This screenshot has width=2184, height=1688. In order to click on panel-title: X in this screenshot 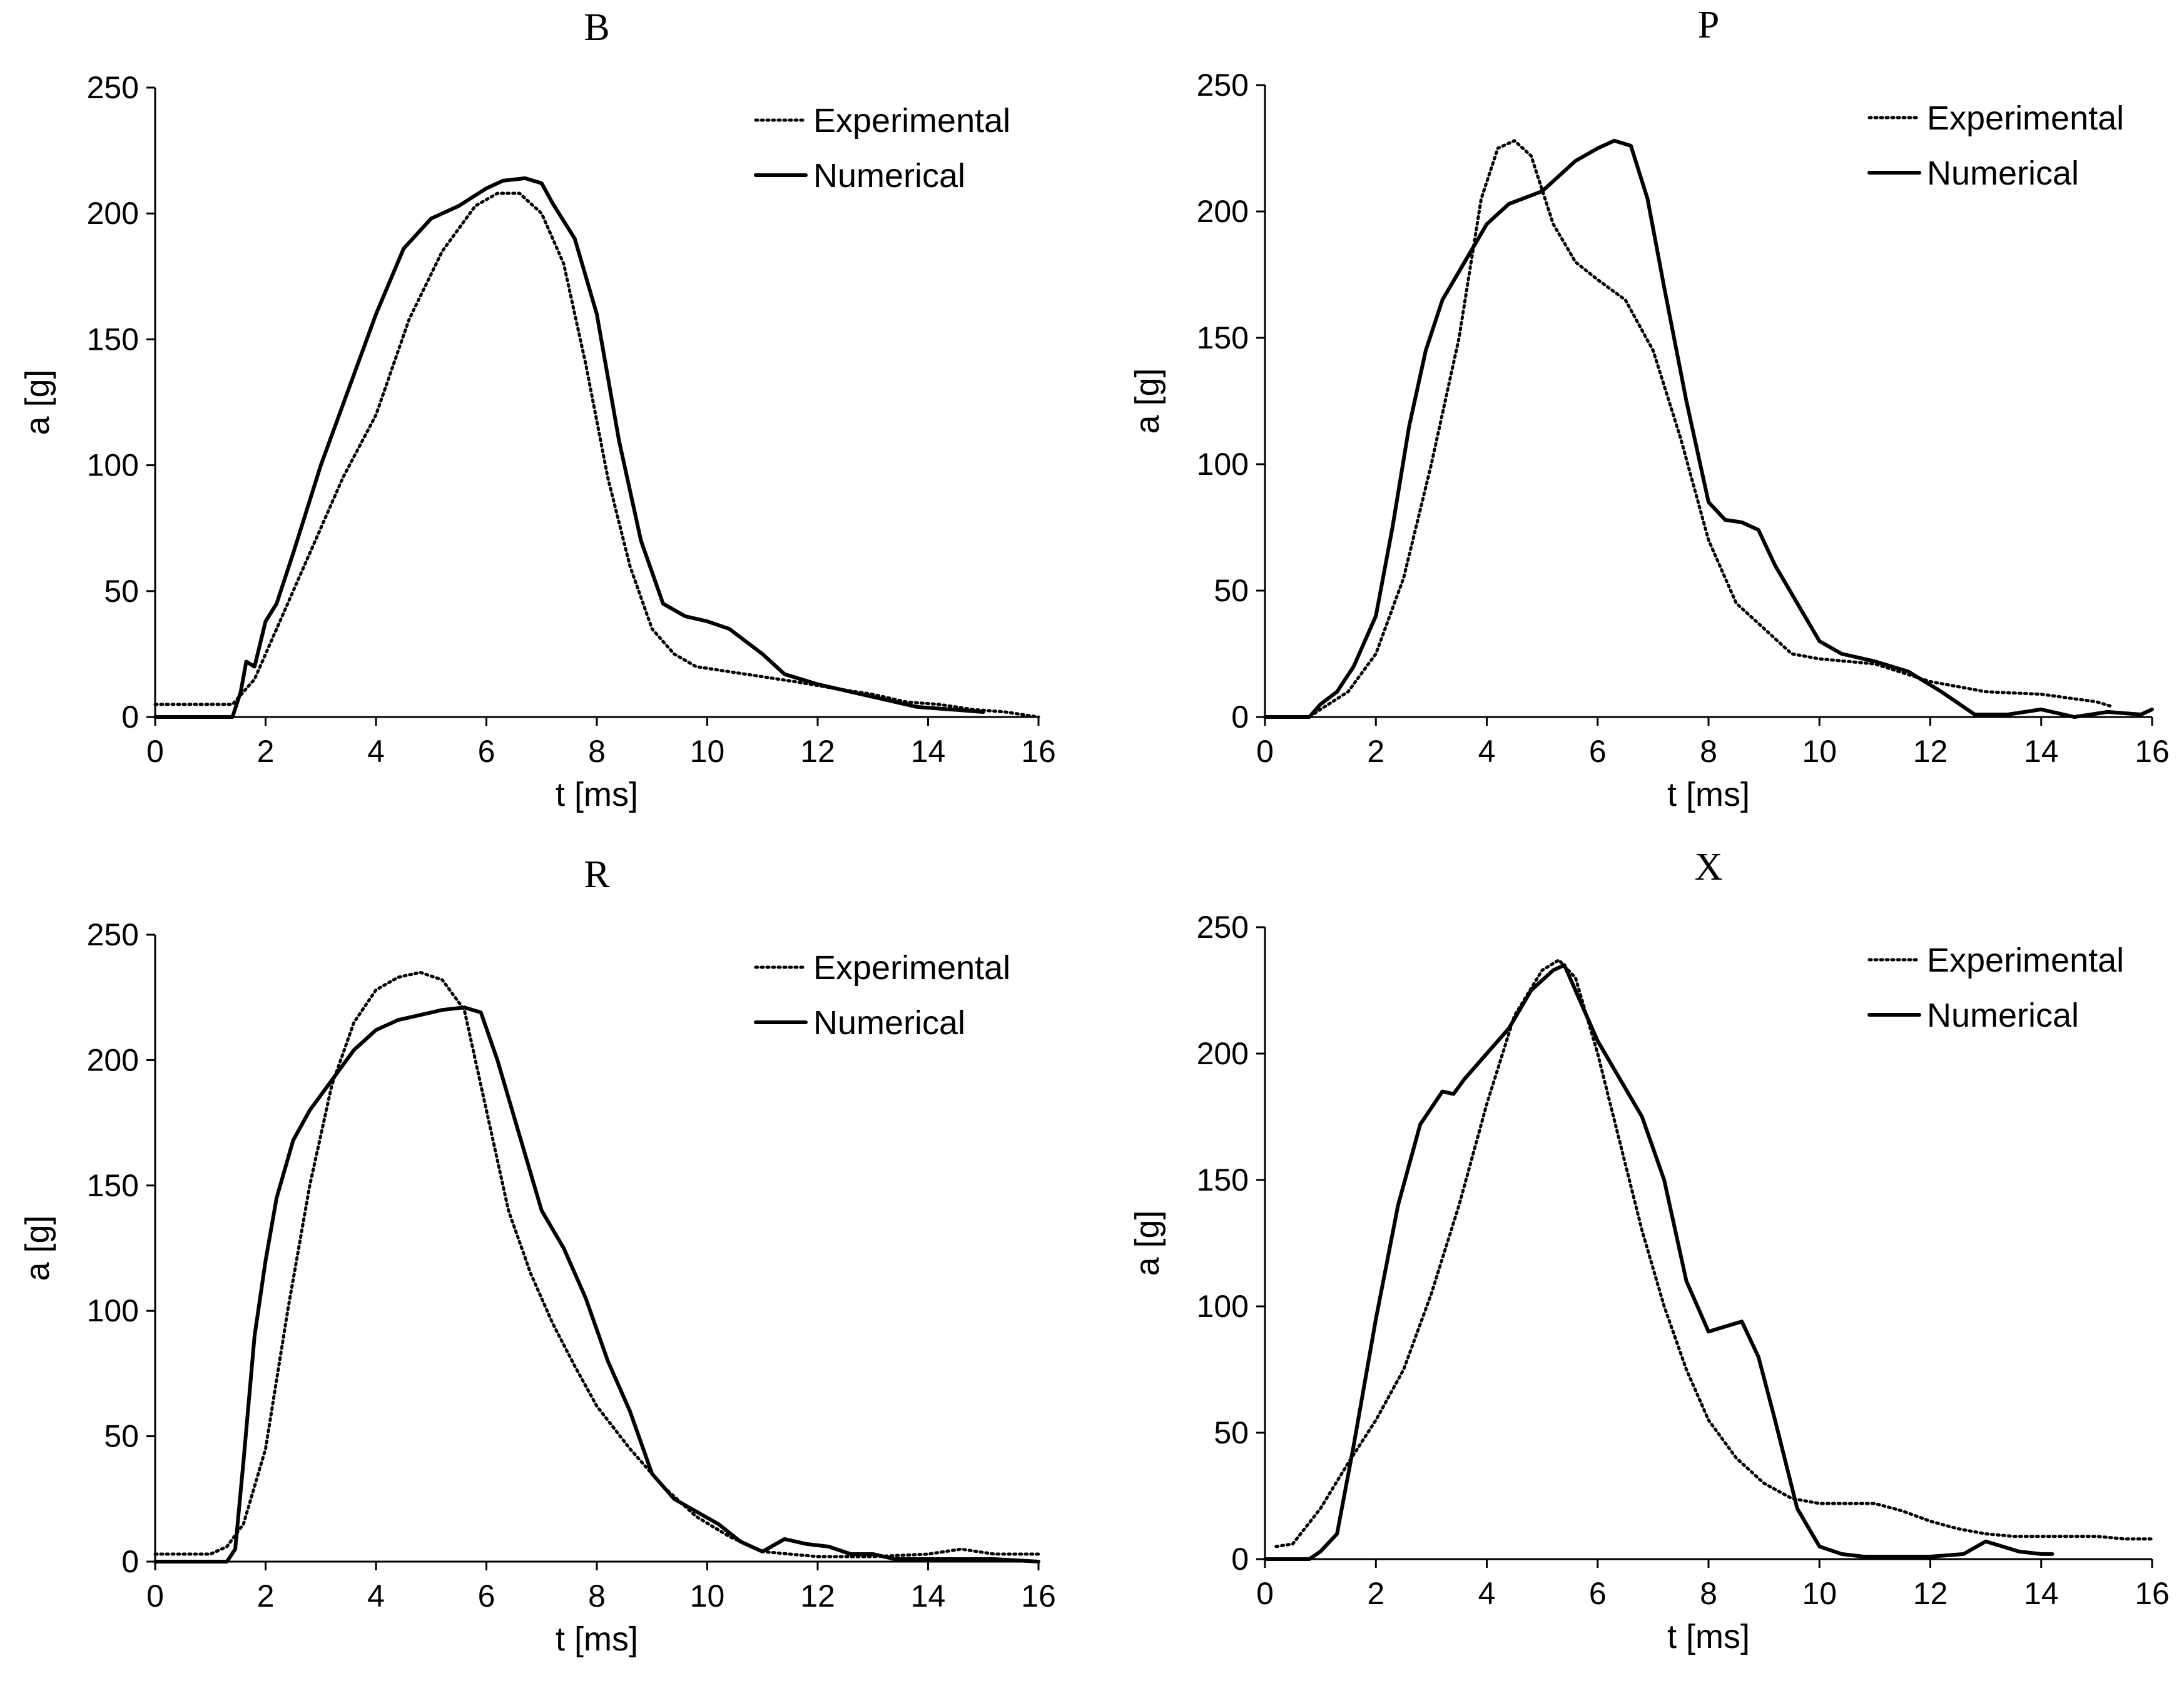, I will do `click(1709, 867)`.